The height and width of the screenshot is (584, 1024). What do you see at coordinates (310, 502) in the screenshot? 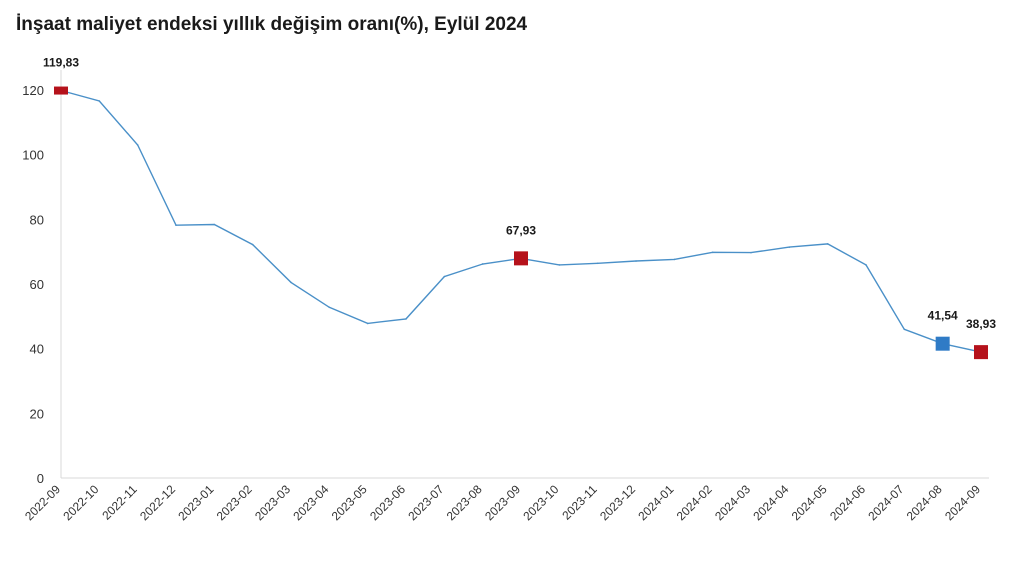
I see `x-tick-label: 2023-04` at bounding box center [310, 502].